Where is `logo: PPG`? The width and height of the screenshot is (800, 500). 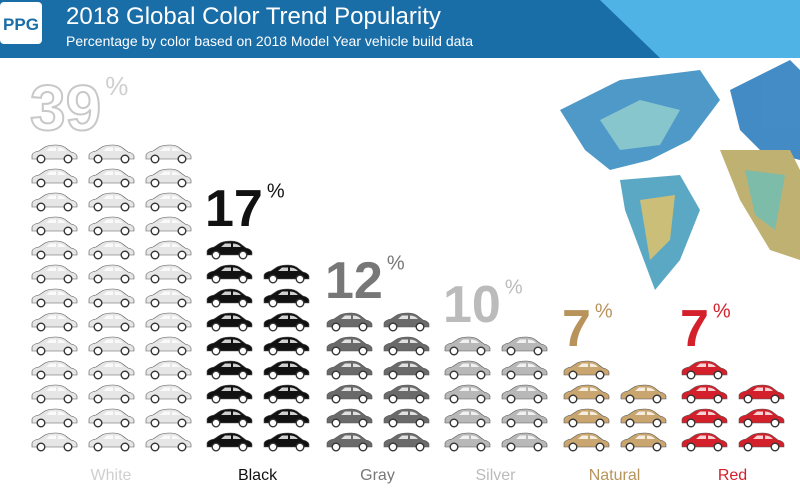 logo: PPG is located at coordinates (21, 24).